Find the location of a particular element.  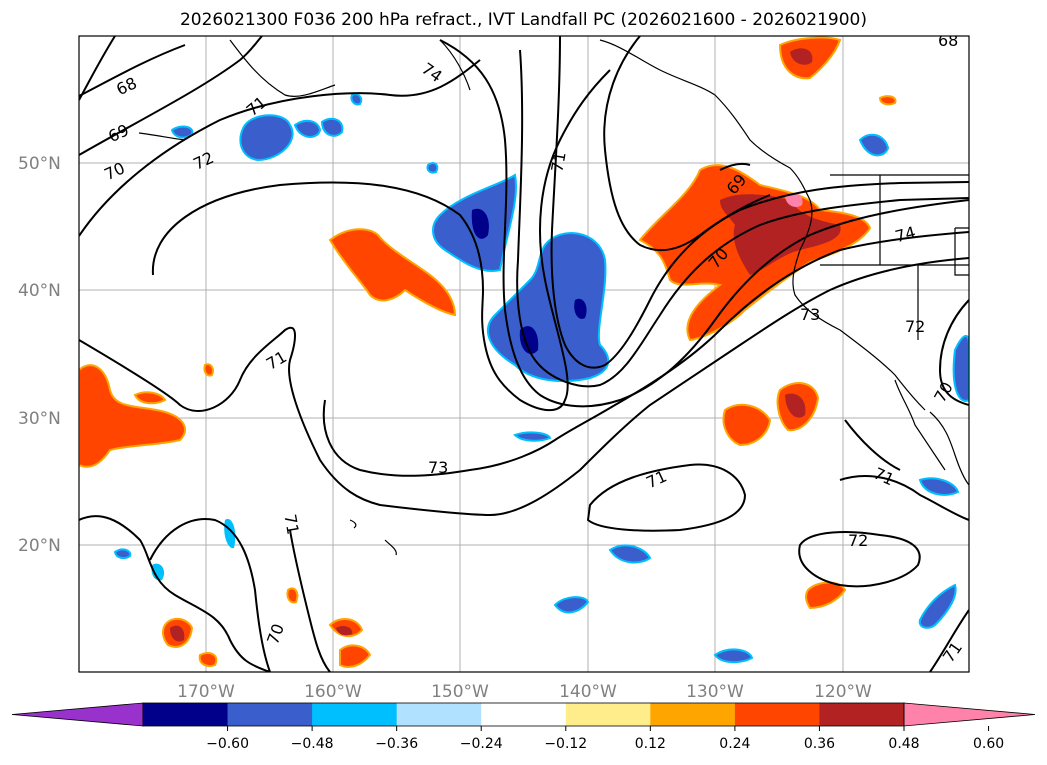

colorbar is located at coordinates (523, 714).